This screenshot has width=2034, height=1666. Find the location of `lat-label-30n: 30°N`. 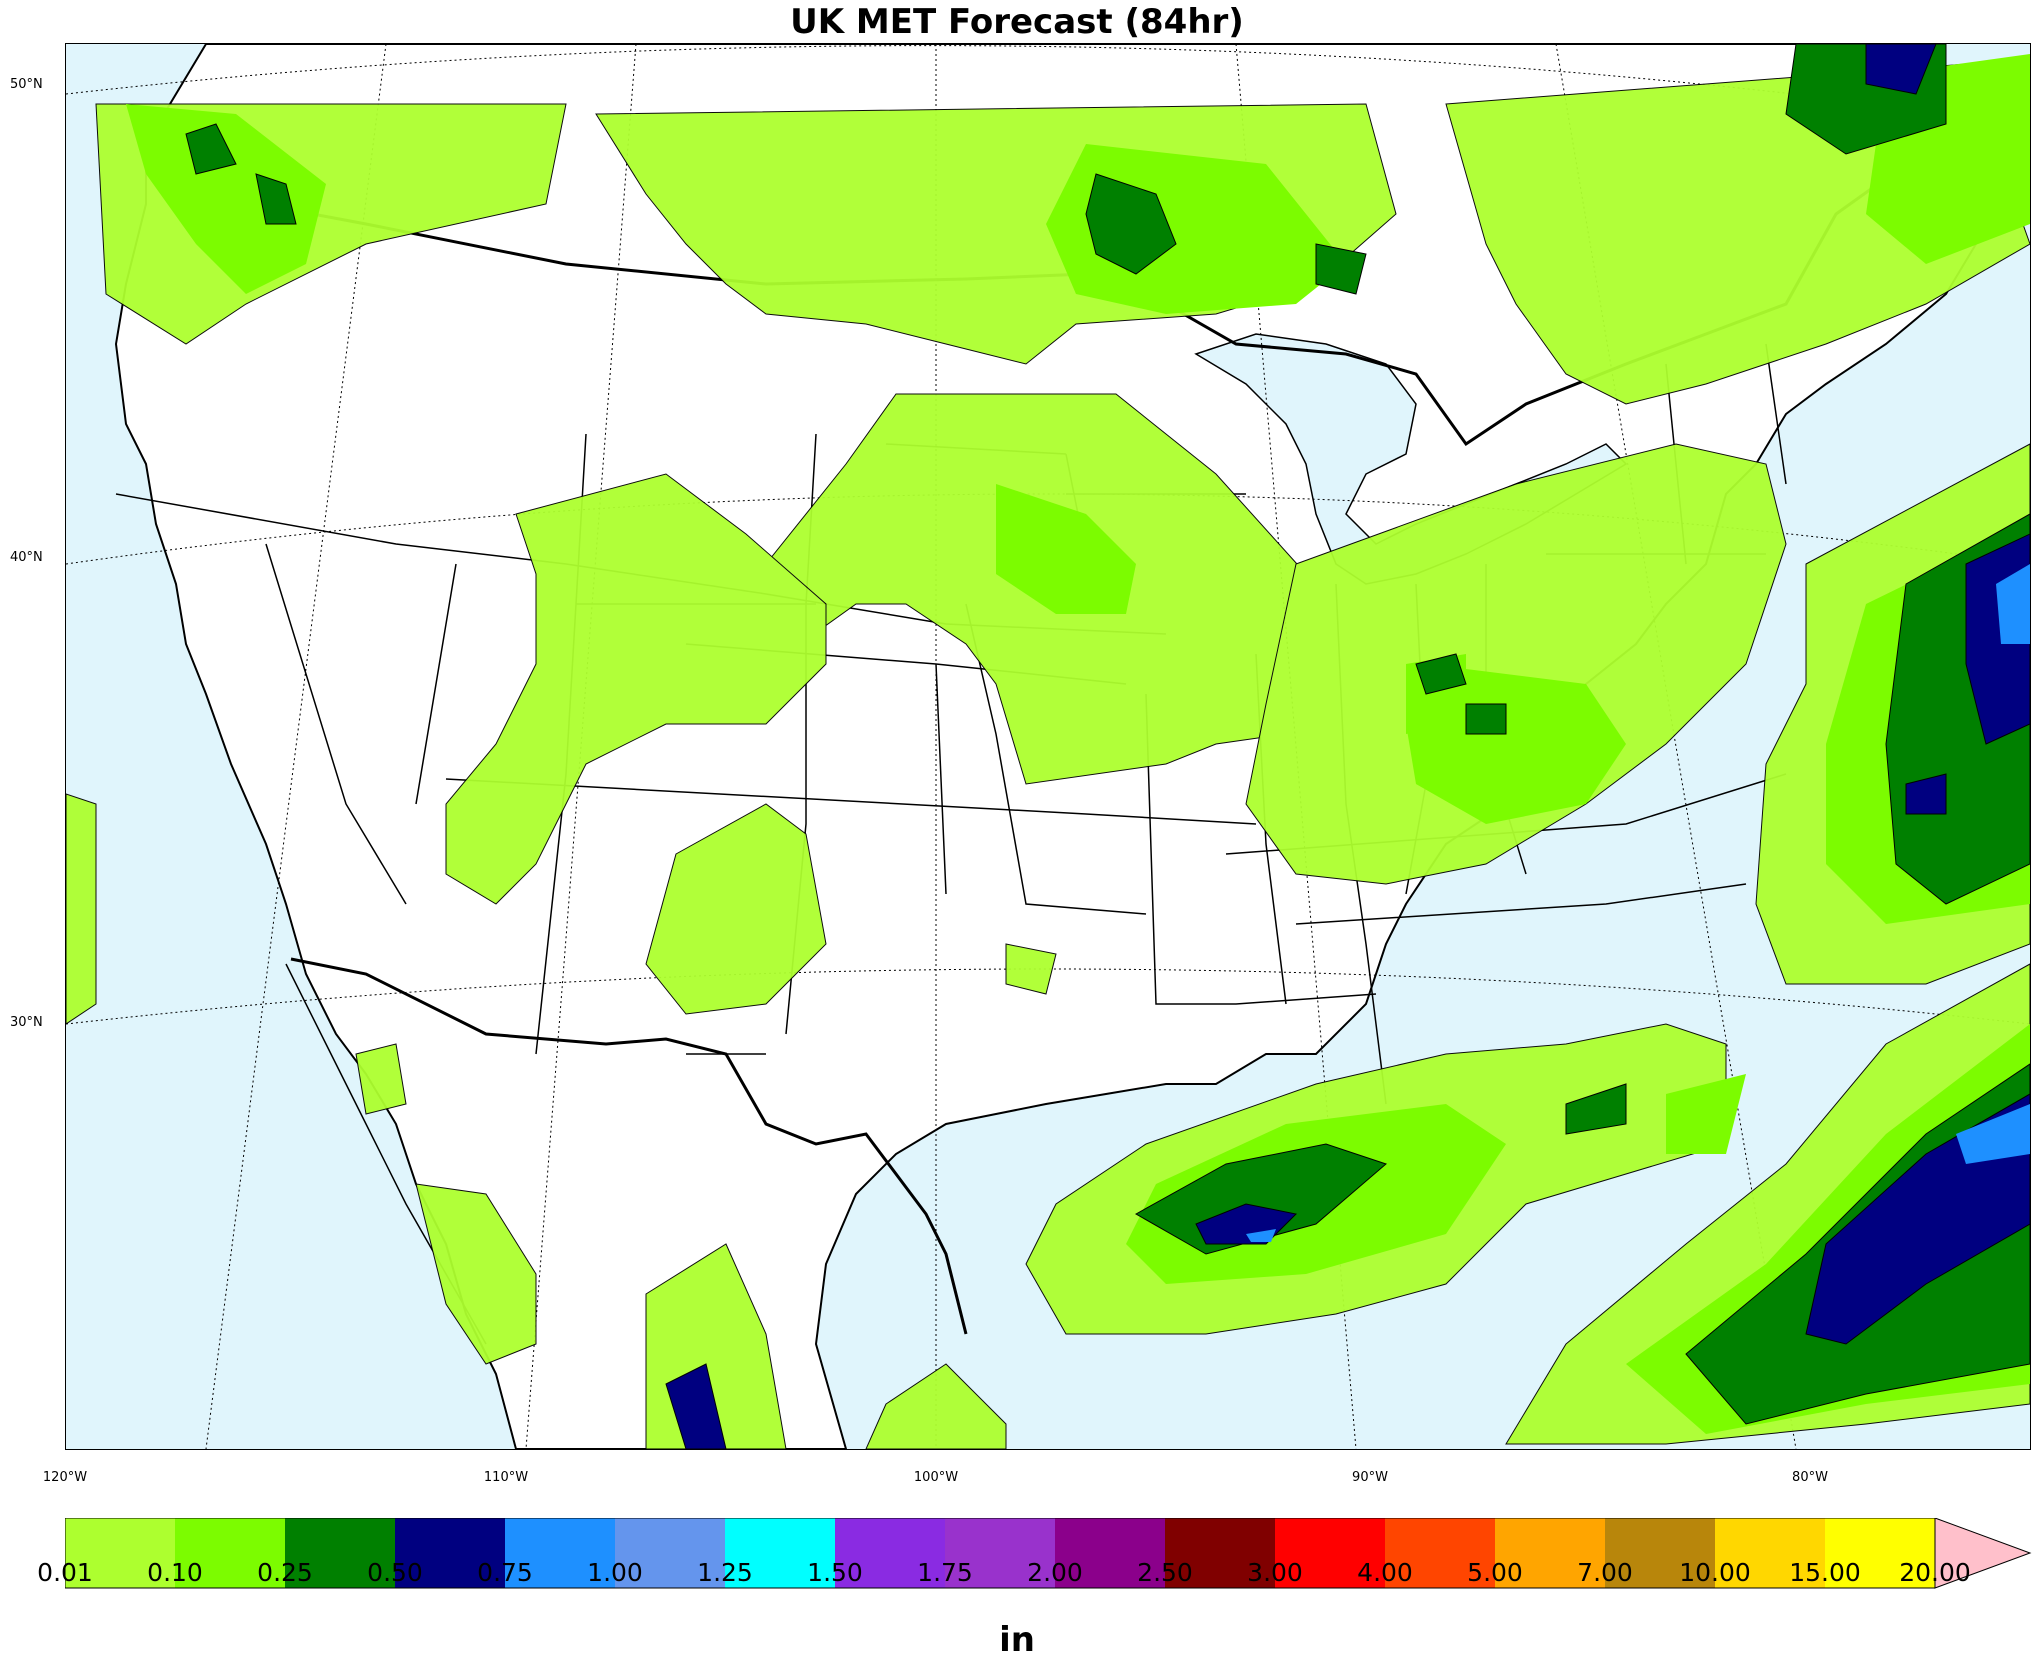

lat-label-30n: 30°N is located at coordinates (26, 1022).